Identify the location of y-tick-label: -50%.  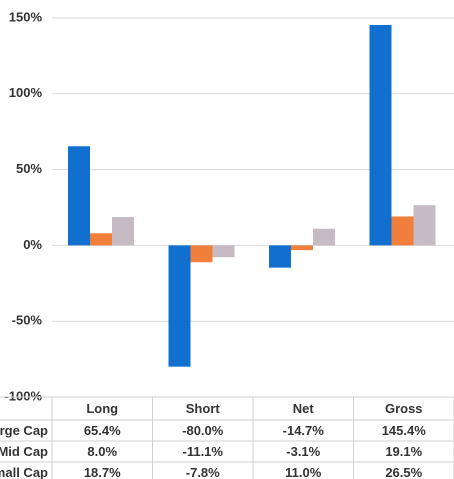
(27, 320).